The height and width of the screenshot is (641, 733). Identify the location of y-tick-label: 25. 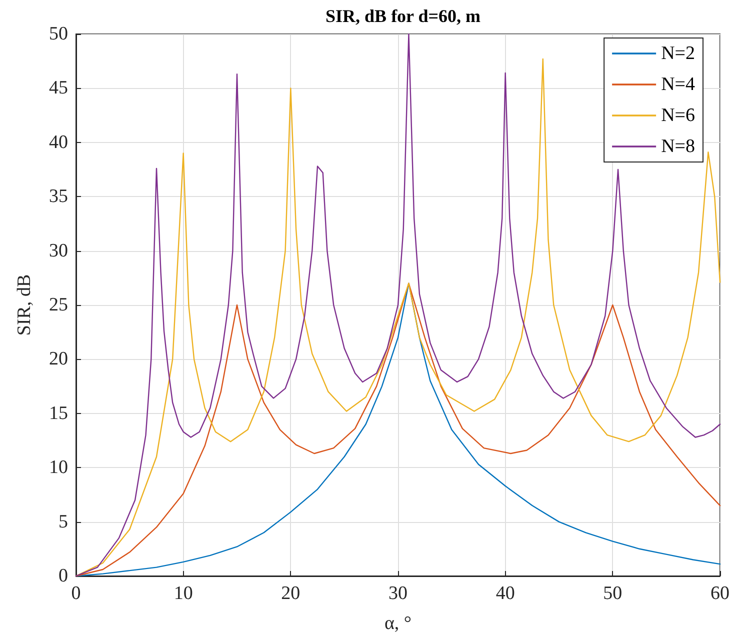
(58, 305).